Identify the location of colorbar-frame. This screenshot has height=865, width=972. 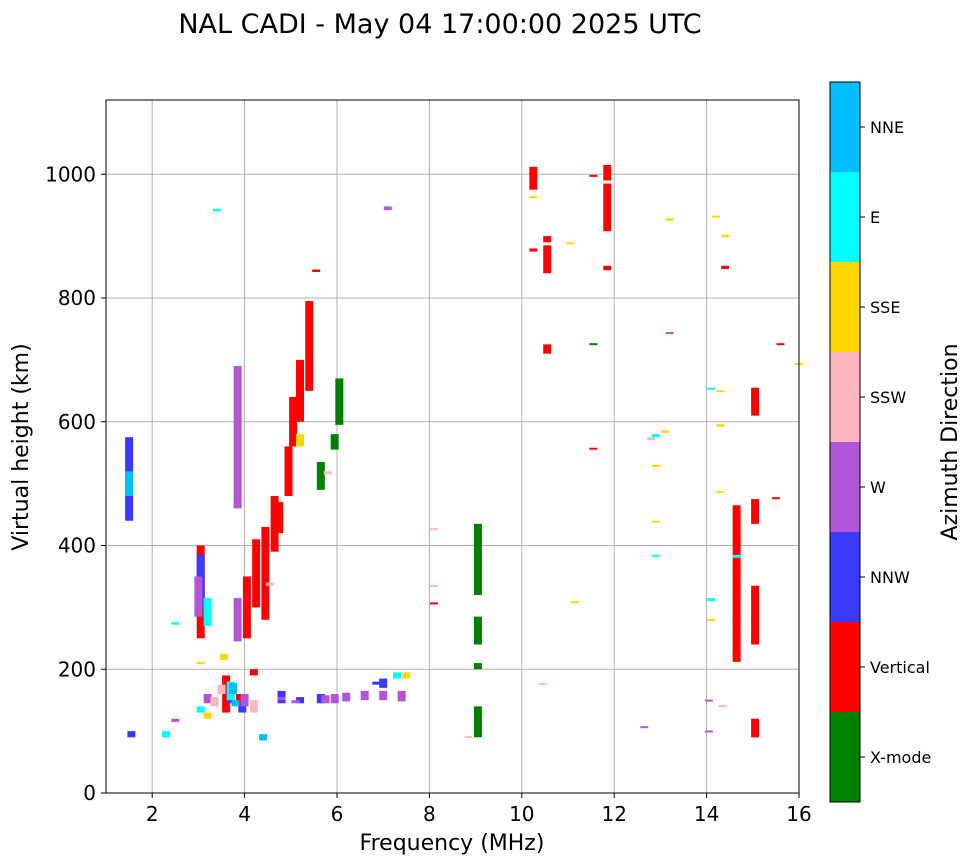
(845, 442).